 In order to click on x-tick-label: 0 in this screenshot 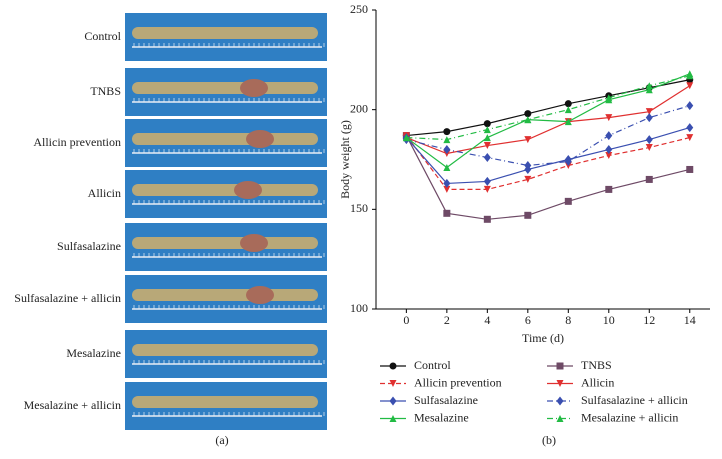, I will do `click(406, 320)`.